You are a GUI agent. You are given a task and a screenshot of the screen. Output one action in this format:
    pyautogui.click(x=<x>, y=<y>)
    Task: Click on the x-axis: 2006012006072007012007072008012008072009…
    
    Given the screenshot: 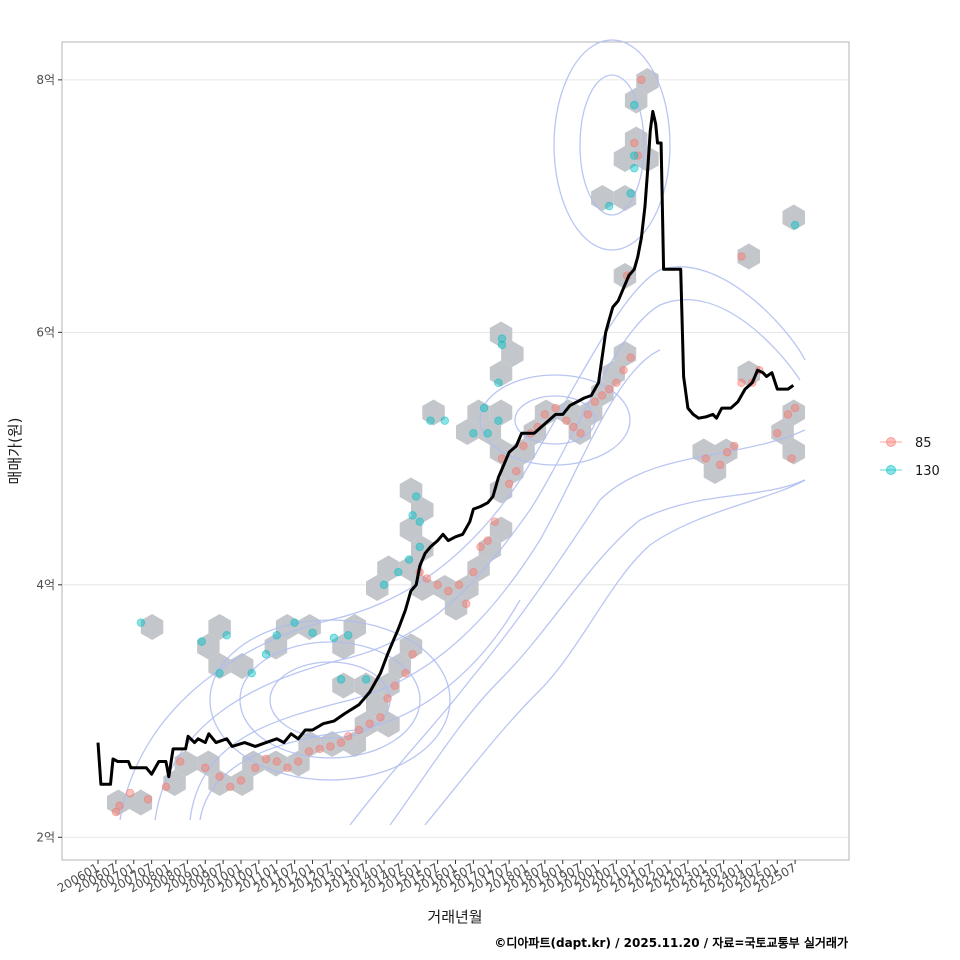 What is the action you would take?
    pyautogui.click(x=427, y=878)
    